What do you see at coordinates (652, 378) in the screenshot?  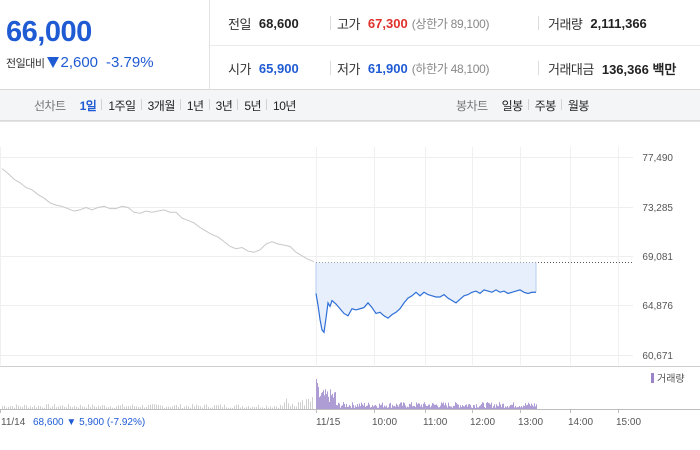 I see `legend-swatch` at bounding box center [652, 378].